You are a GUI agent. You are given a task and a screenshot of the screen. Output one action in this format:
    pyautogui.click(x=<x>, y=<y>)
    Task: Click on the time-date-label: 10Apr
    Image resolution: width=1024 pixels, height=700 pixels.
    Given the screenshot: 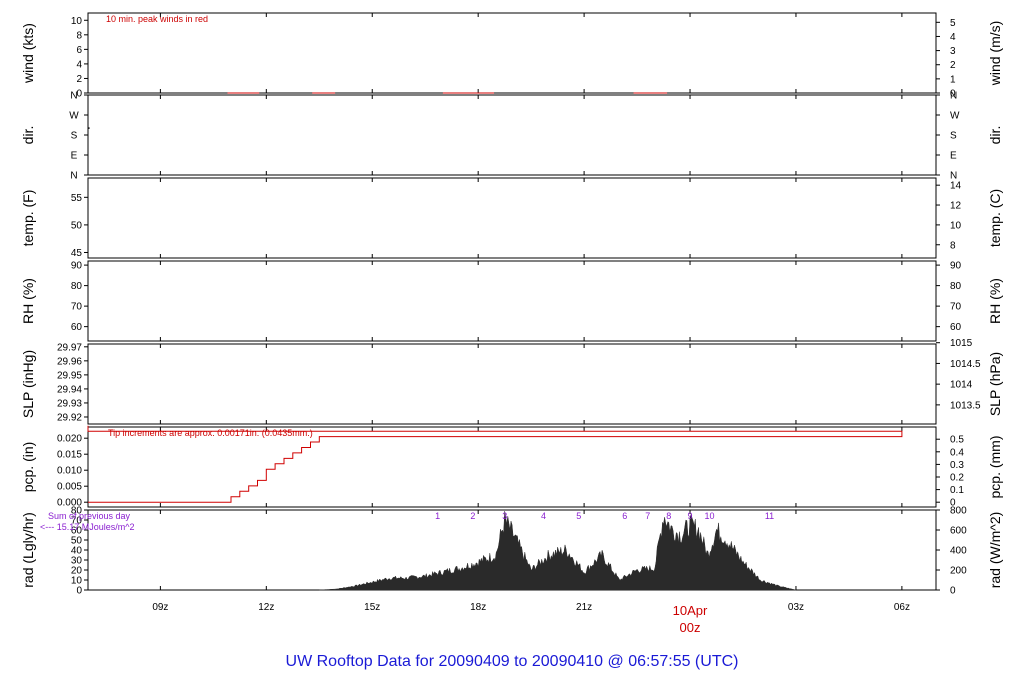 What is the action you would take?
    pyautogui.click(x=690, y=610)
    